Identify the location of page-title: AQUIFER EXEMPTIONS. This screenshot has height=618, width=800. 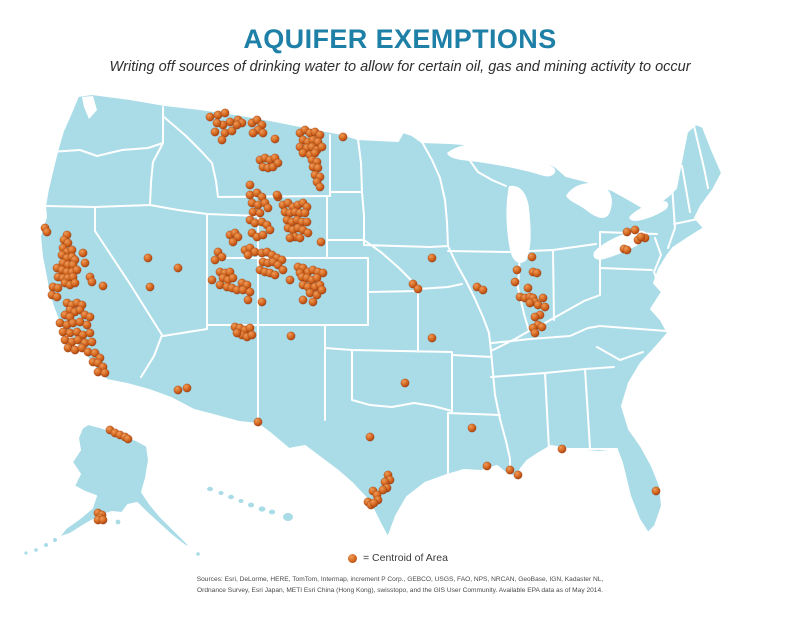
(400, 39).